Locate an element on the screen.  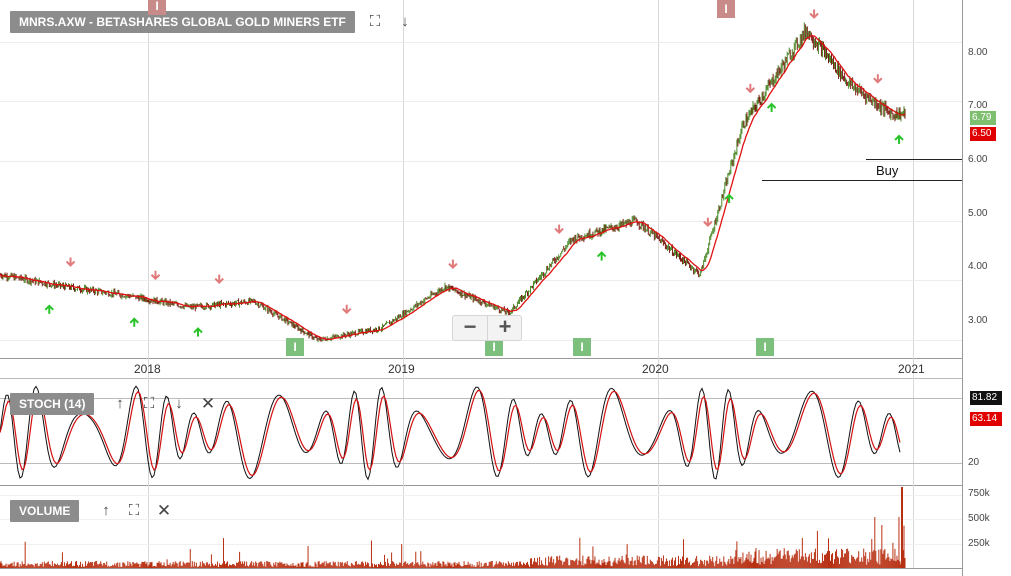
volume-title: VOLUME is located at coordinates (45, 511).